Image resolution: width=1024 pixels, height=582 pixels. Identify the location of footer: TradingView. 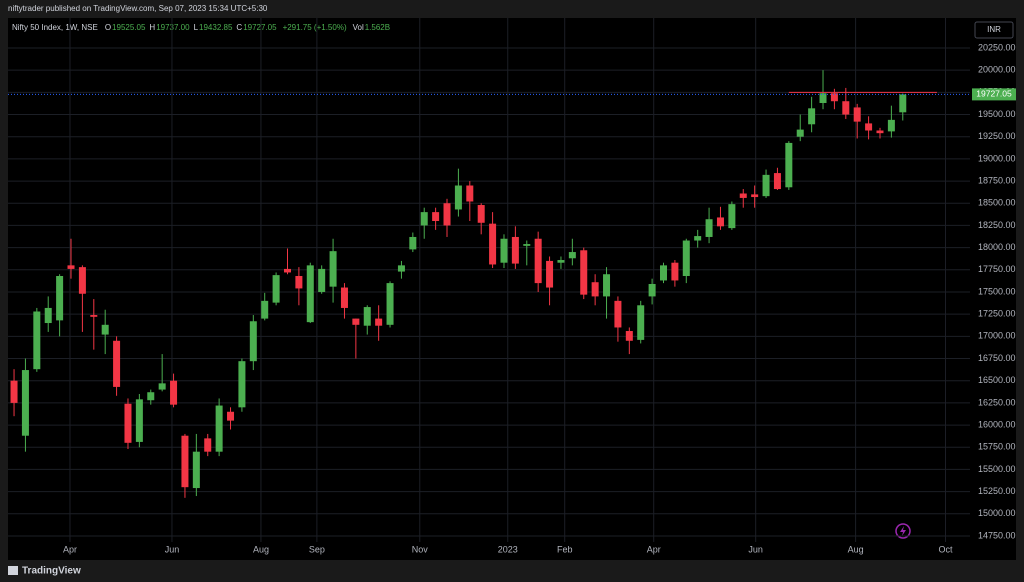
(51, 571).